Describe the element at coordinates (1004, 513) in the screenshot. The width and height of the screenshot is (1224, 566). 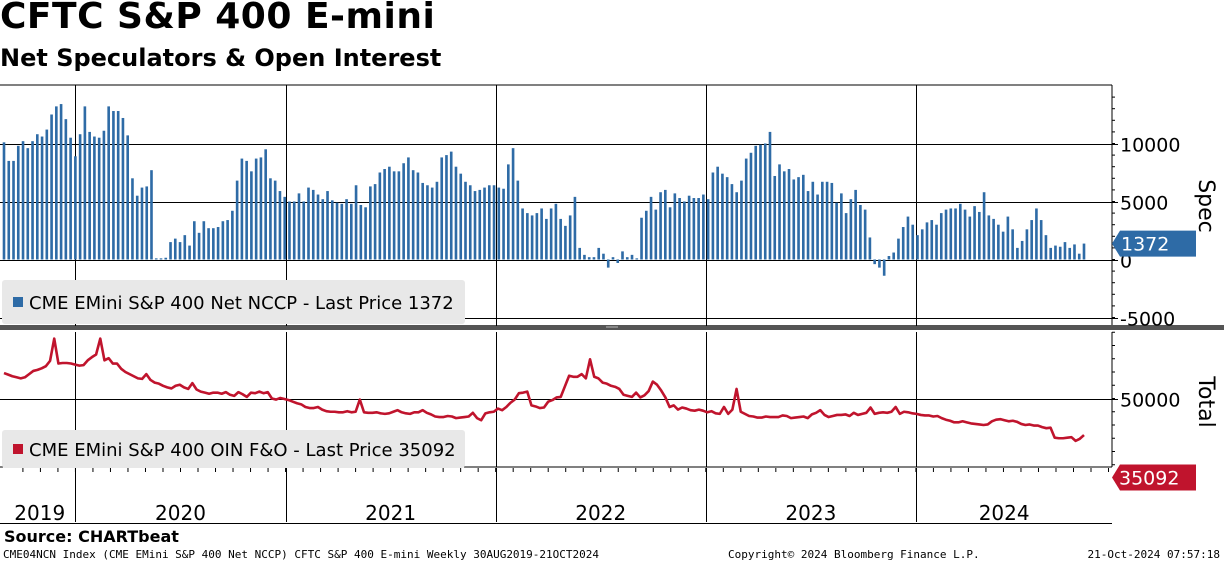
I see `year-label-2024: 2024` at that location.